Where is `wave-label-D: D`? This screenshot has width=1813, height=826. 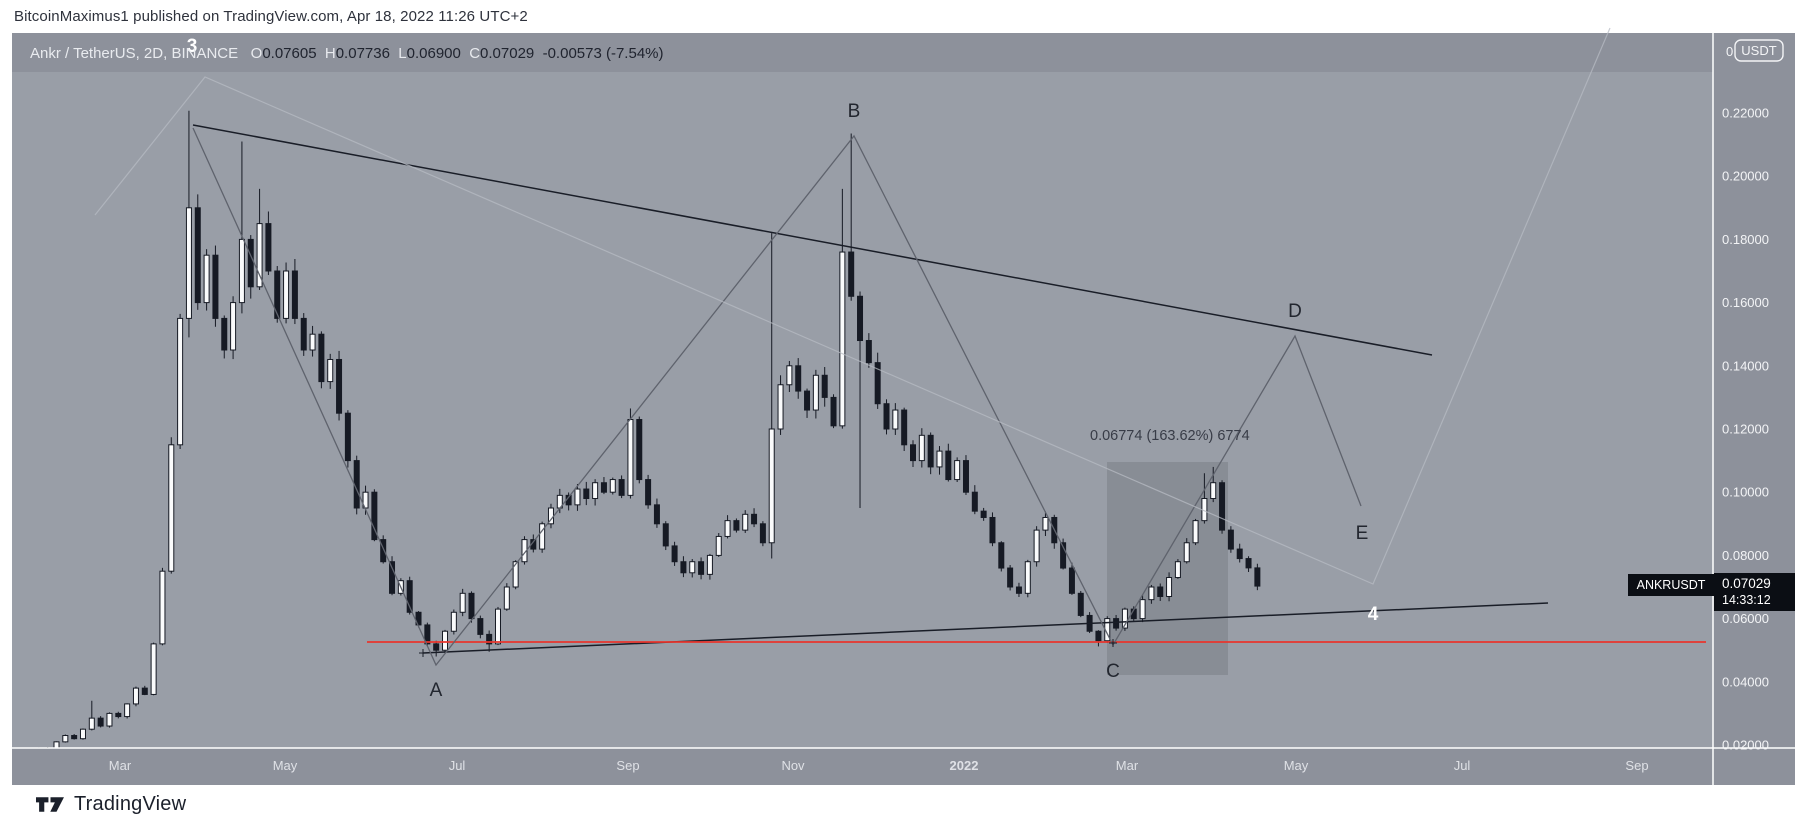 wave-label-D: D is located at coordinates (1295, 311).